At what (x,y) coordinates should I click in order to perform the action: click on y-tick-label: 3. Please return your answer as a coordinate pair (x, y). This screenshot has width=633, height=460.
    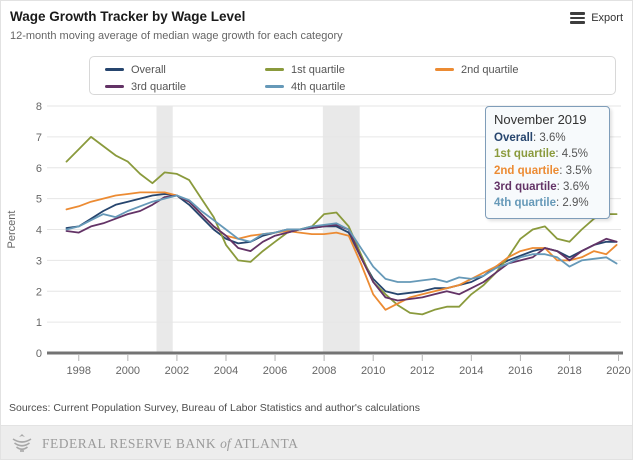
    Looking at the image, I should click on (39, 261).